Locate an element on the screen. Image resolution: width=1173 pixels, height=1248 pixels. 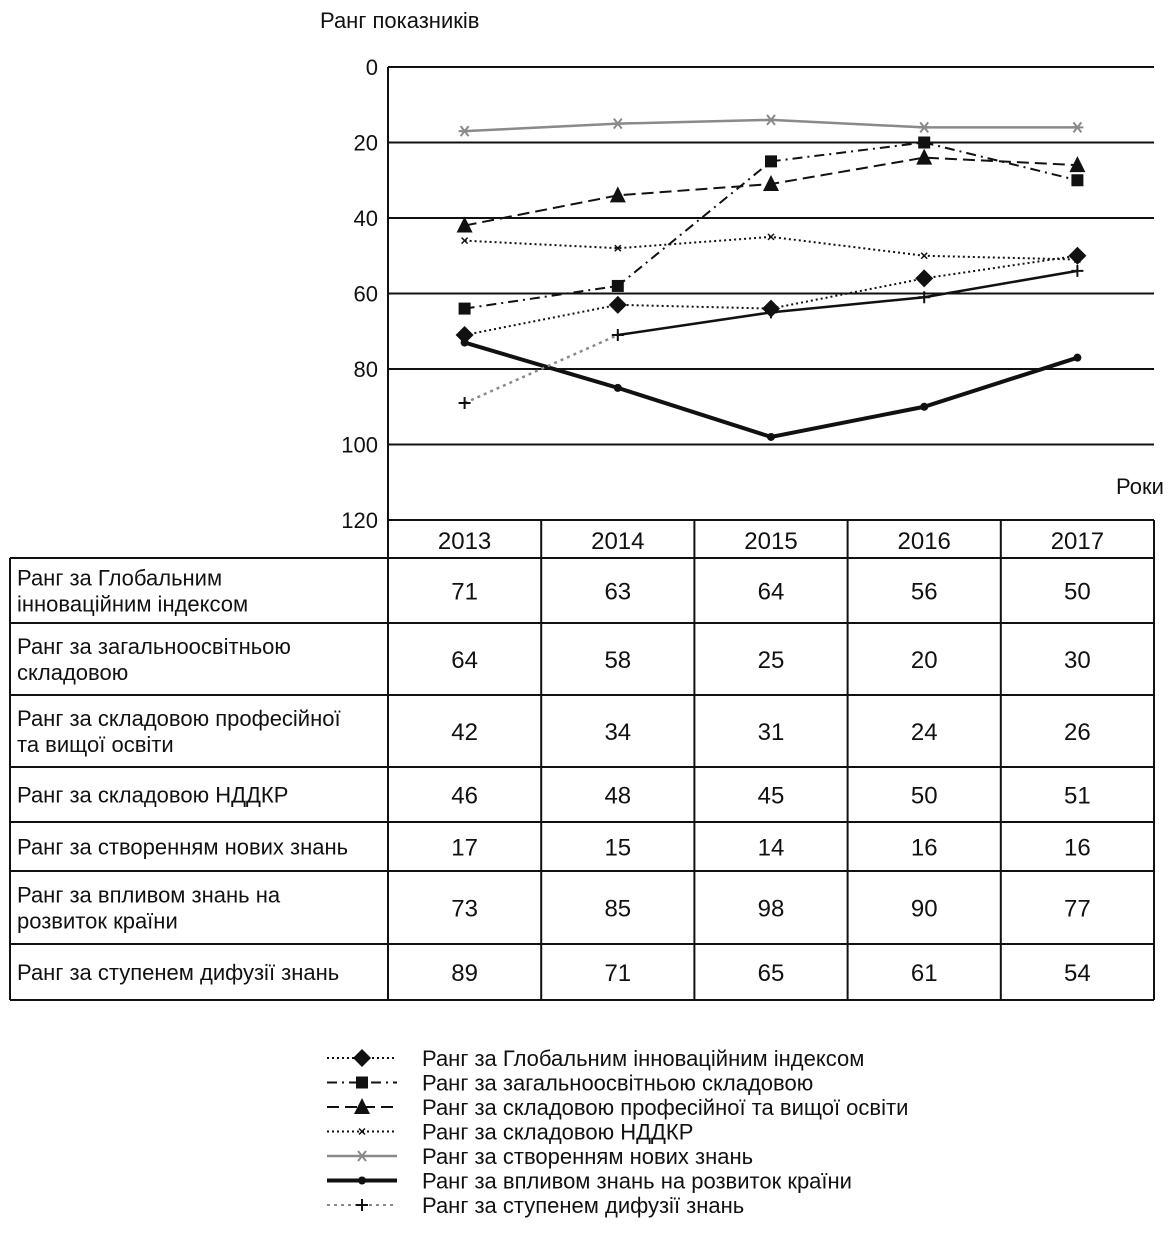
x-axis-label: Роки is located at coordinates (1140, 486).